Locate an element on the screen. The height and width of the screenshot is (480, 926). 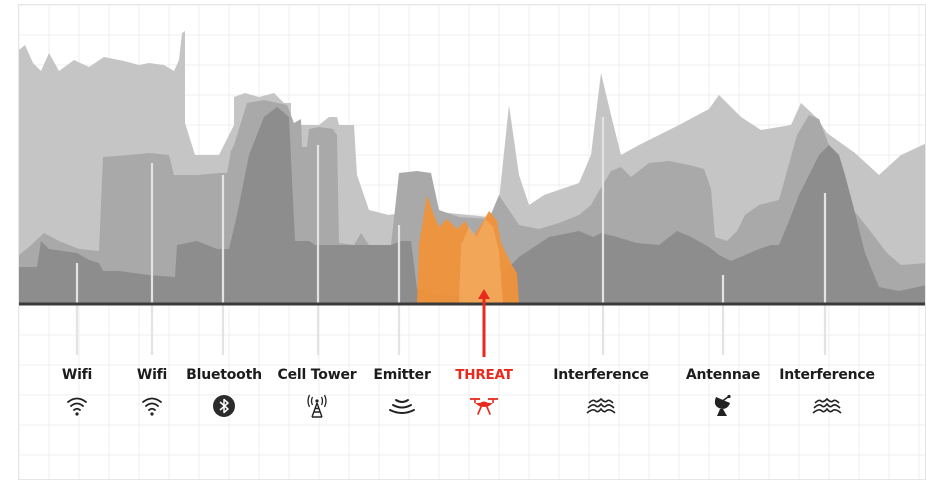
drone-icon is located at coordinates (484, 406).